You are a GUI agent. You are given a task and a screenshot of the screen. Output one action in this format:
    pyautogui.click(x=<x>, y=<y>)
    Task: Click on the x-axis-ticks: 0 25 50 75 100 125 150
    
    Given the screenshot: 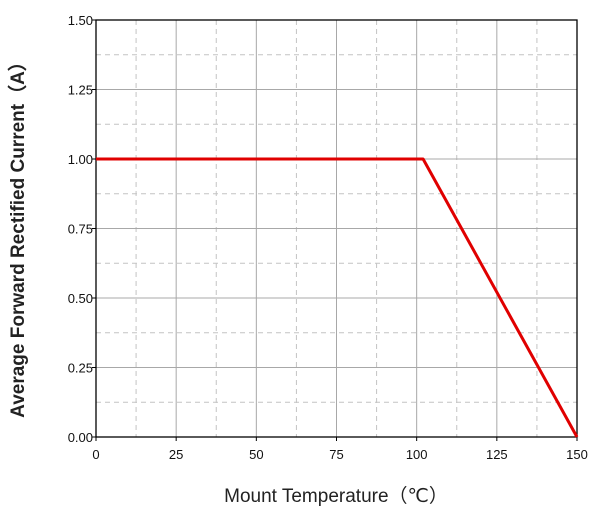 What is the action you would take?
    pyautogui.click(x=340, y=449)
    